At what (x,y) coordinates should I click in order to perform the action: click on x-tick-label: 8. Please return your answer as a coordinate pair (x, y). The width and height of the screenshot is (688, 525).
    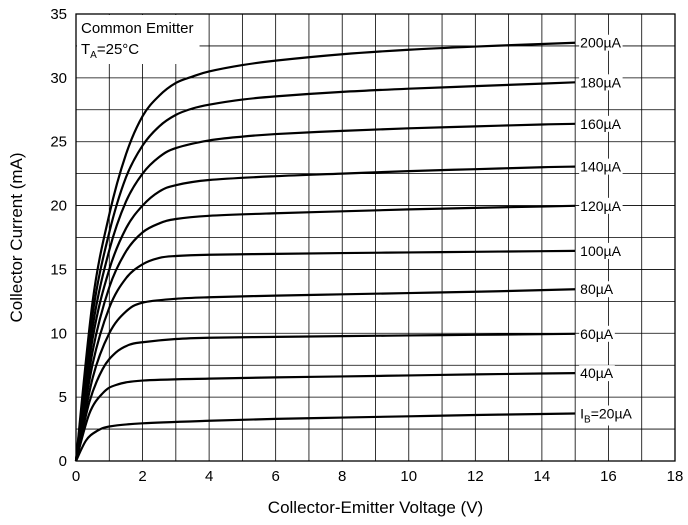
    Looking at the image, I should click on (342, 476).